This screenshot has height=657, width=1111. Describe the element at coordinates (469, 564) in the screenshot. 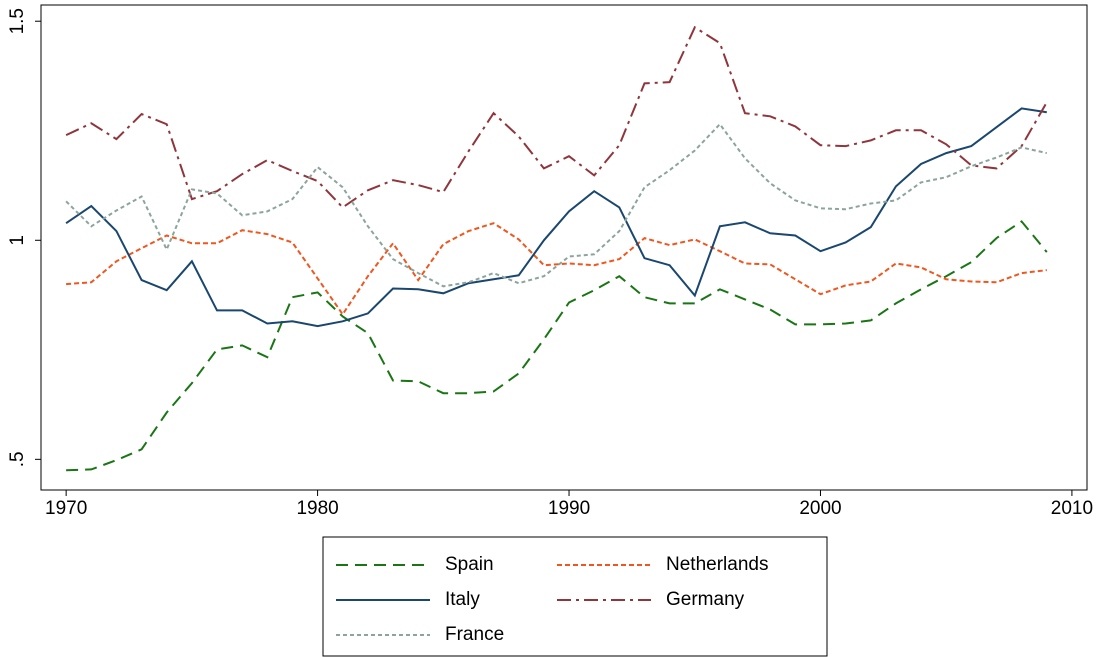

I see `legend-label: Spain` at that location.